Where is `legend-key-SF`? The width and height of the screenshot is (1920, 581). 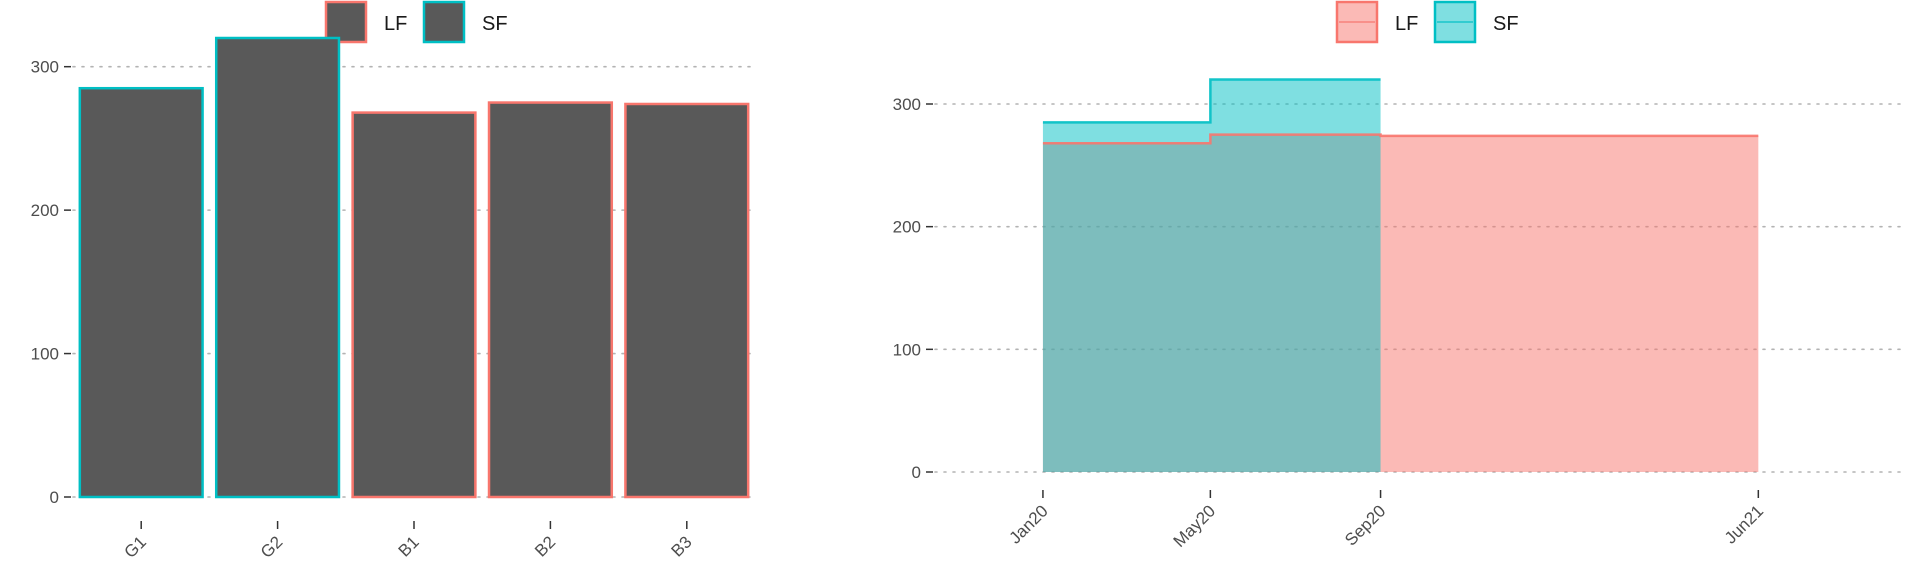
legend-key-SF is located at coordinates (444, 22).